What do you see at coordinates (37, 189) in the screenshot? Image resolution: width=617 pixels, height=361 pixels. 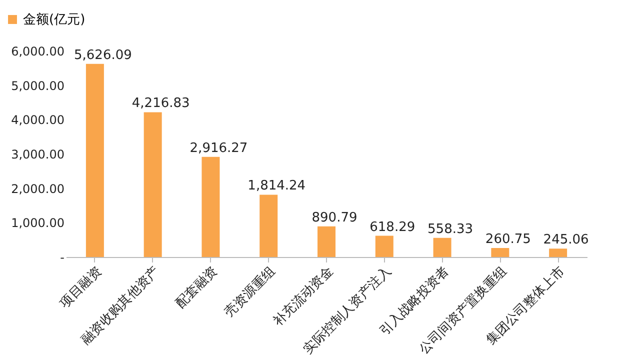 I see `y-tick-label: 2,000.00` at bounding box center [37, 189].